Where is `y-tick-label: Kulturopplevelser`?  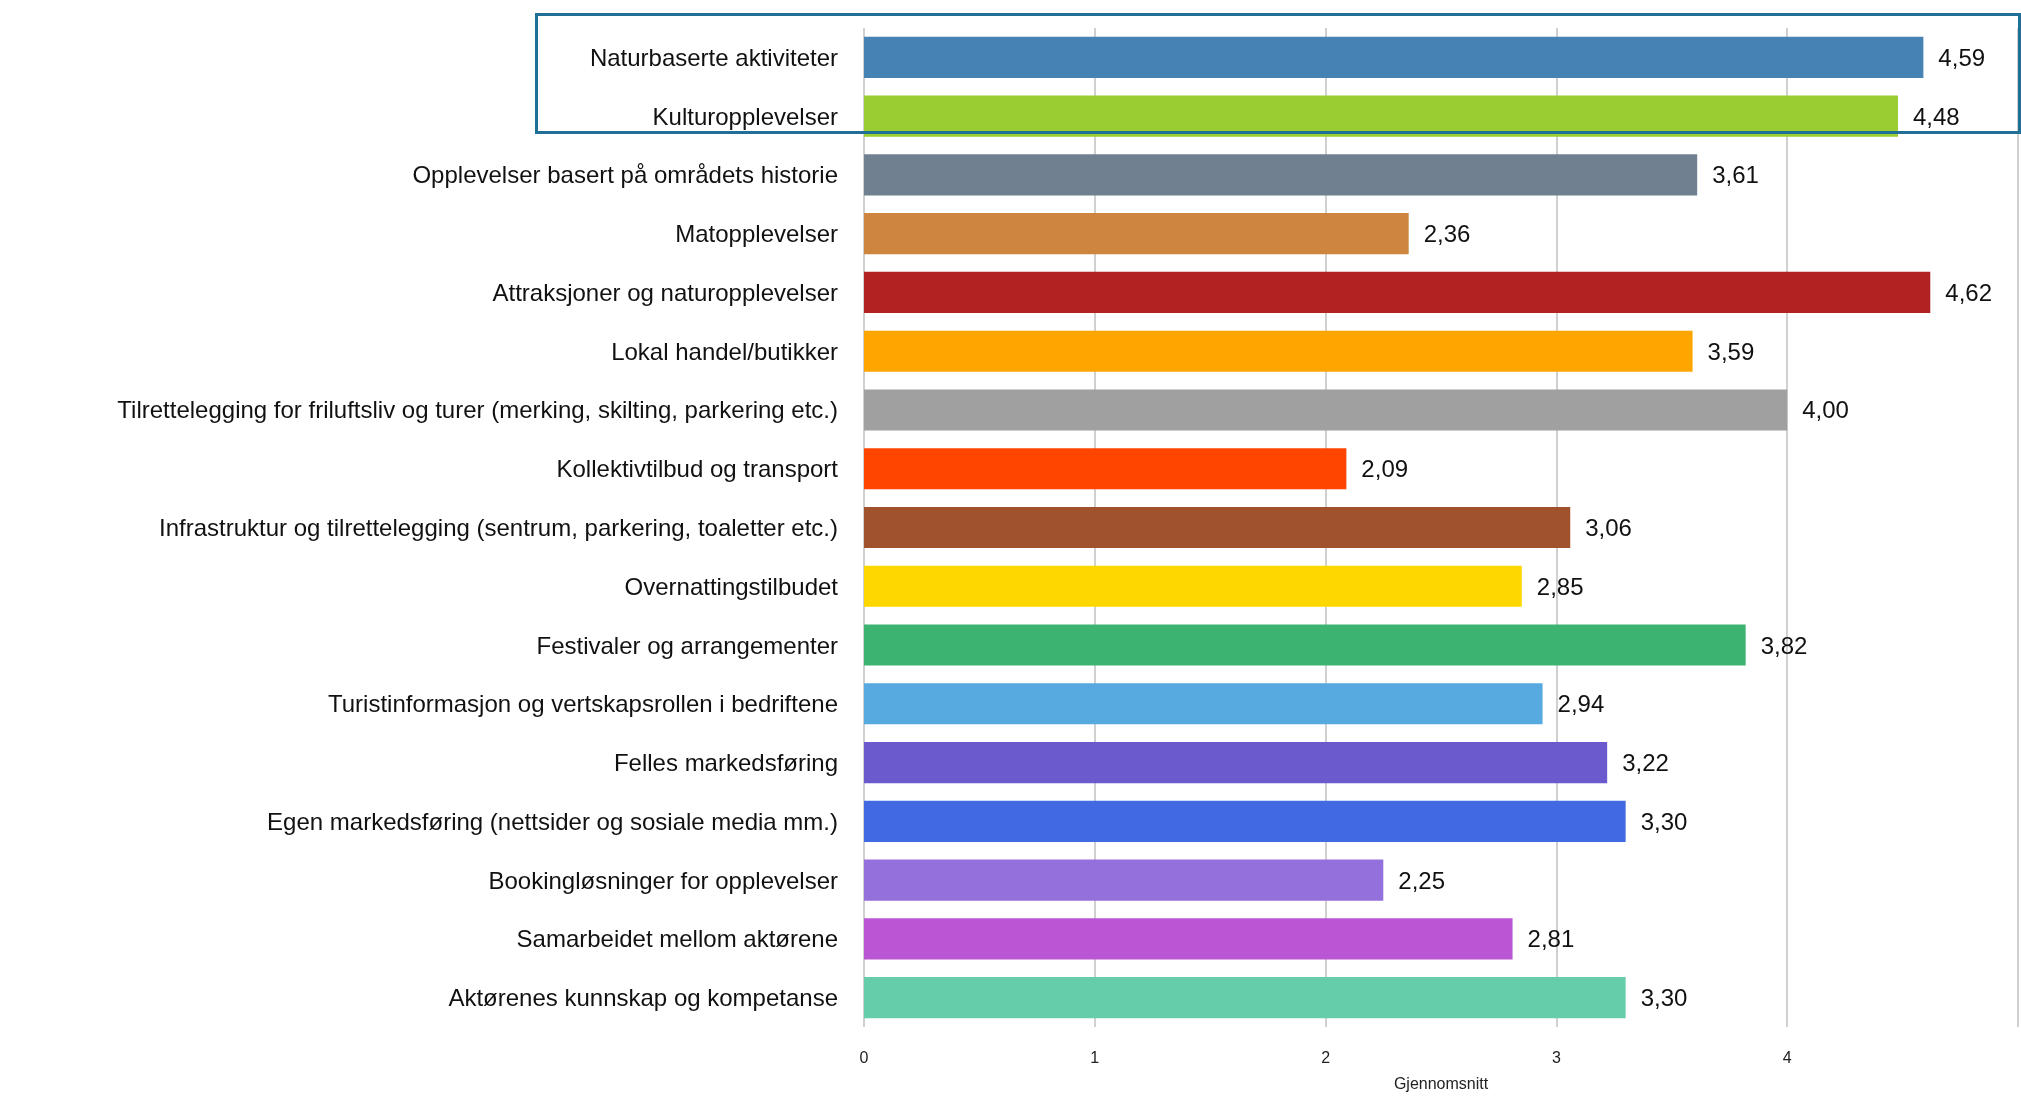 y-tick-label: Kulturopplevelser is located at coordinates (745, 116).